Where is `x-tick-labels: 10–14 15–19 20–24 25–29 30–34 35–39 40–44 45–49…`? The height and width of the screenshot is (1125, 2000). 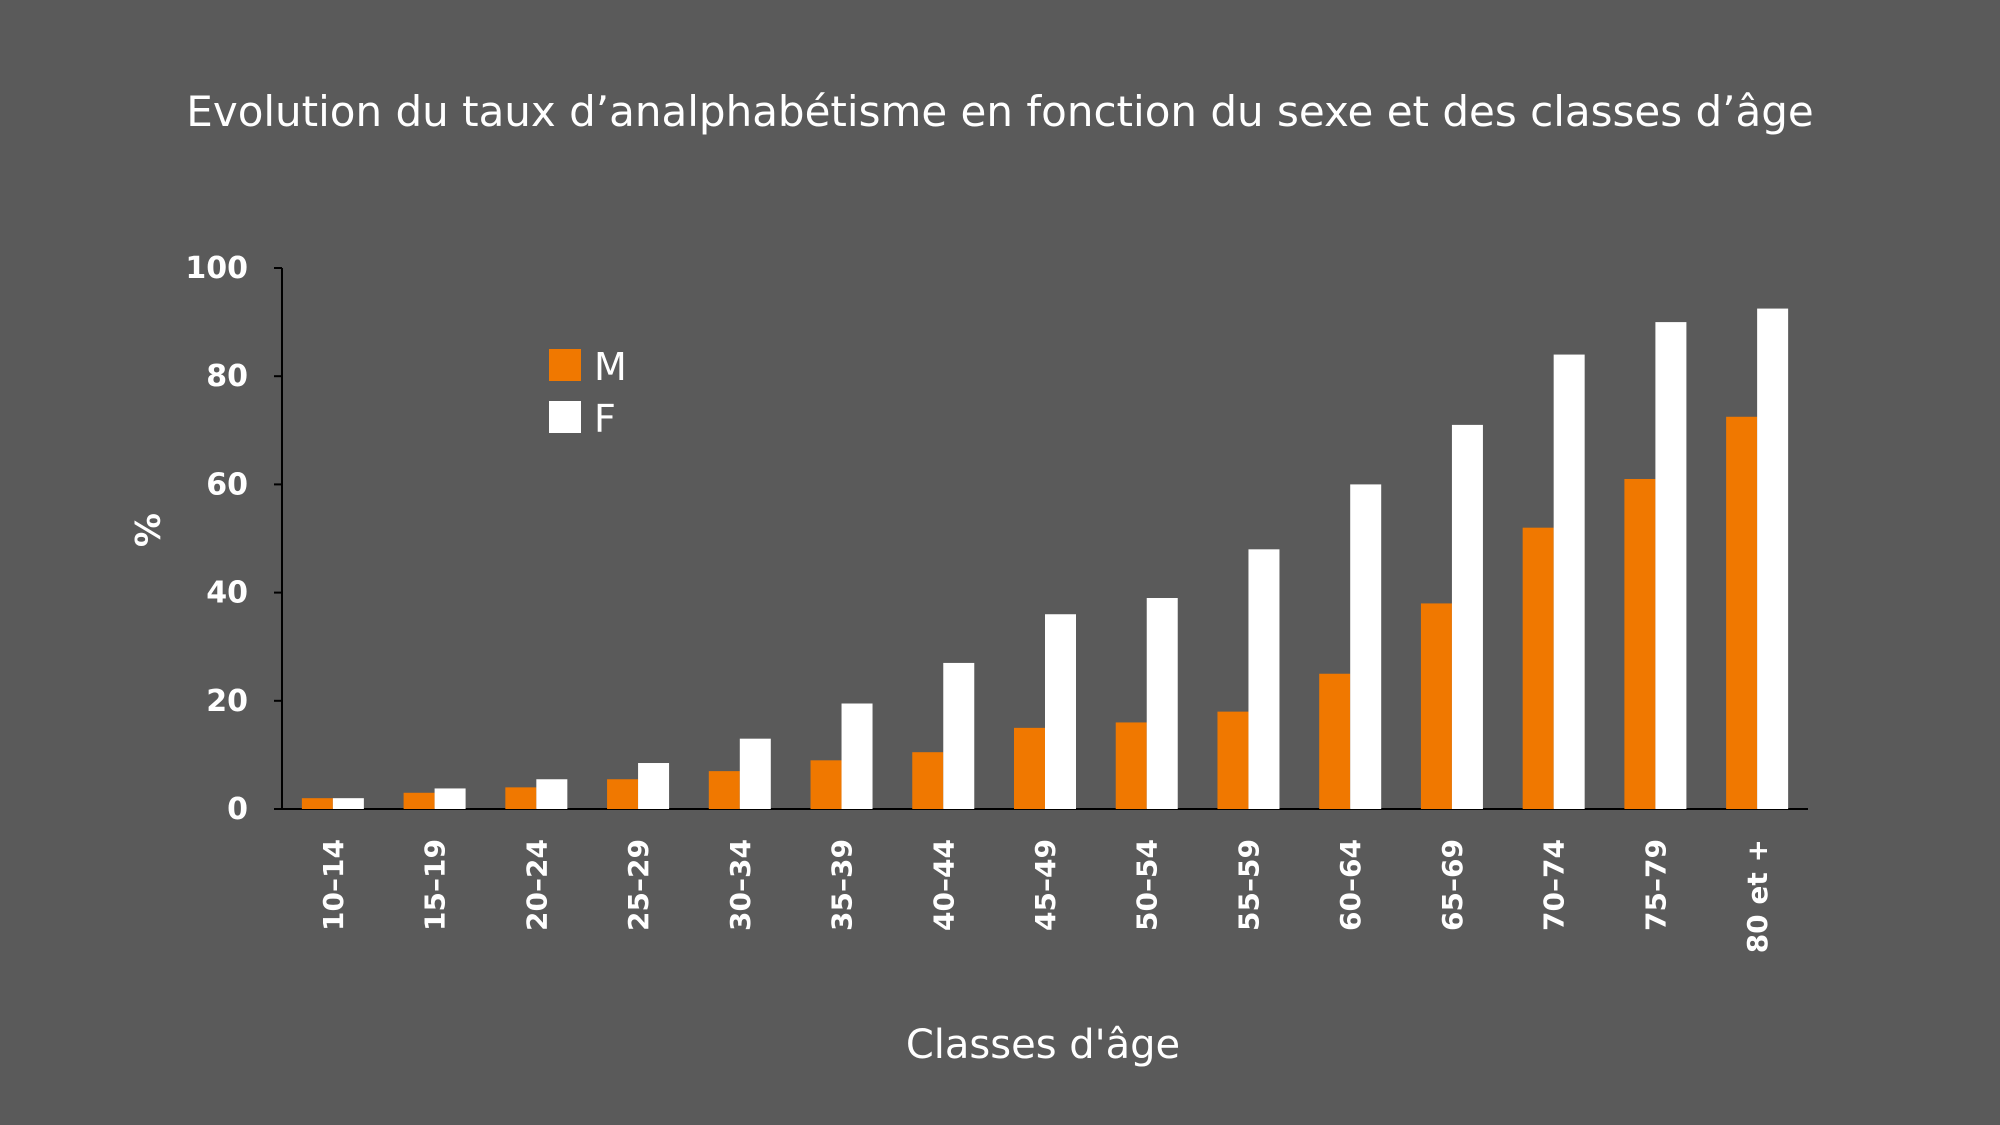
x-tick-labels: 10–14 15–19 20–24 25–29 30–34 35–39 40–44 45–49… is located at coordinates (1045, 896).